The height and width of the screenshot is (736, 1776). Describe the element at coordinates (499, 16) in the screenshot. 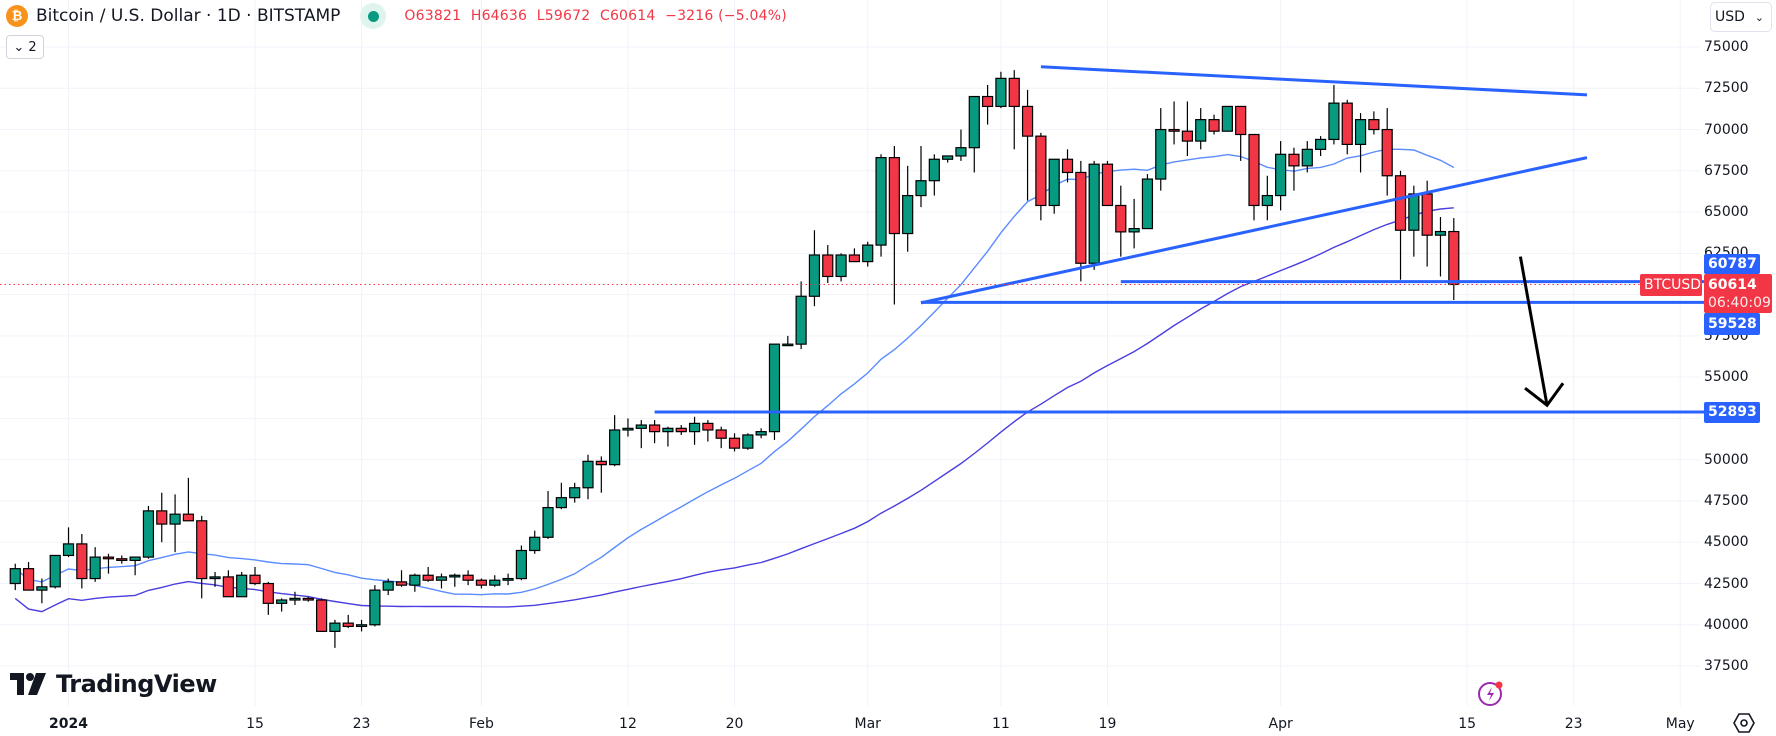

I see `high-value: H64636` at that location.